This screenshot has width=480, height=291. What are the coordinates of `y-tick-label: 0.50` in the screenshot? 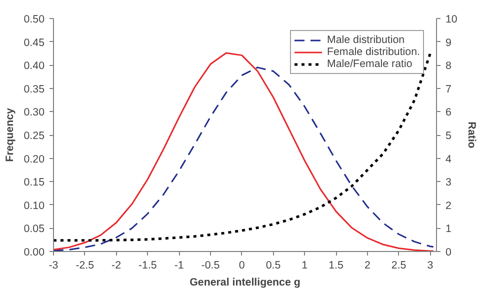 It's located at (34, 20).